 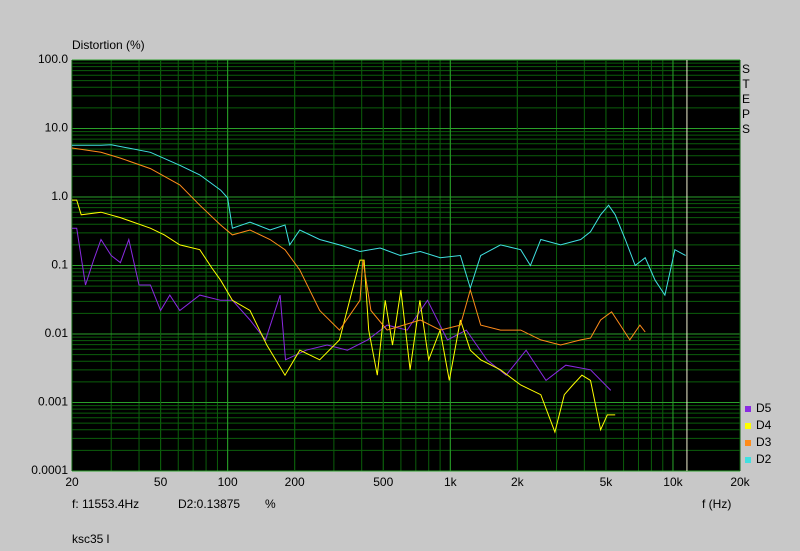 I want to click on x-tick-label: 200, so click(x=295, y=482).